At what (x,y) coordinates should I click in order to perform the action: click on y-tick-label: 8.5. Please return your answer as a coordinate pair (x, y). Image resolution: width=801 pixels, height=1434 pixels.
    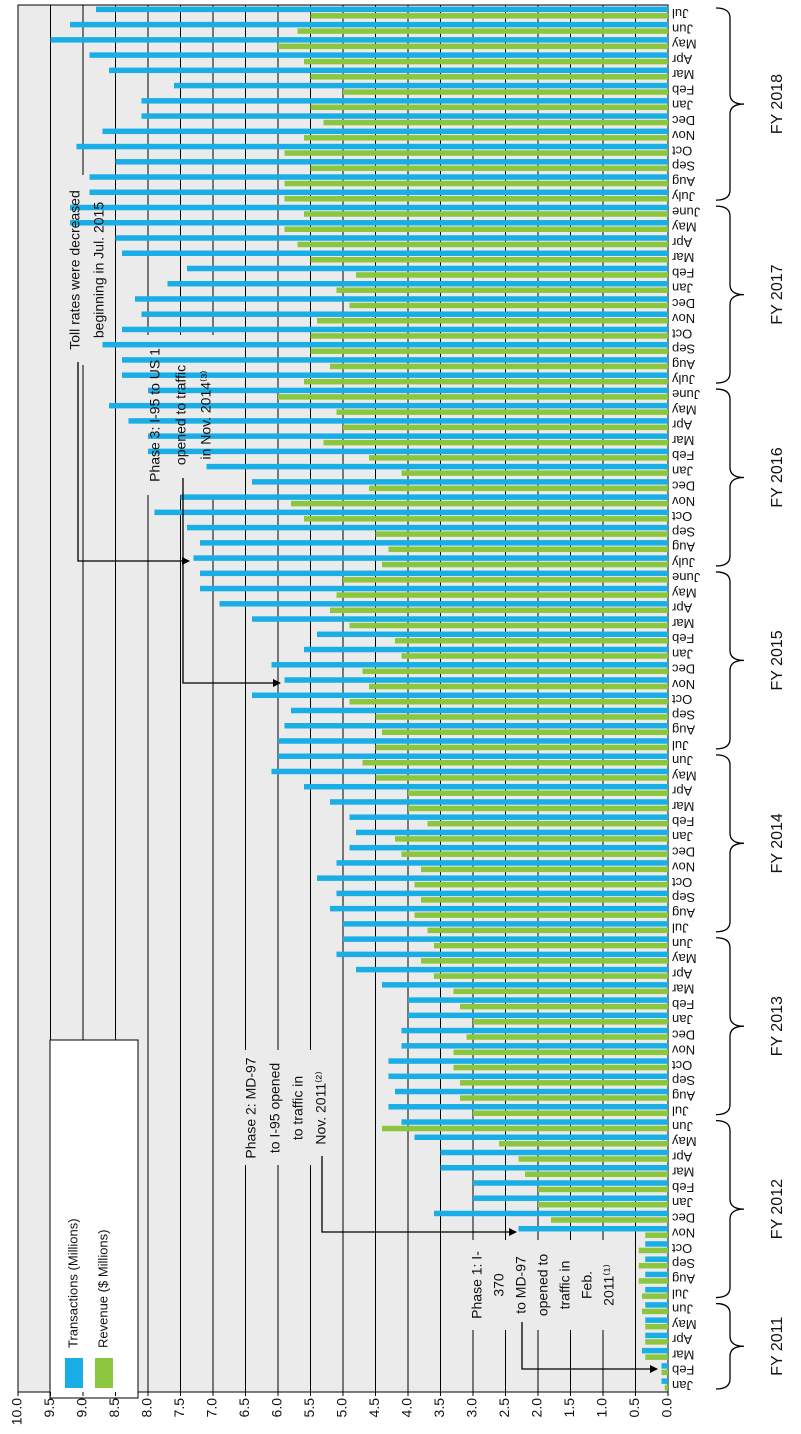
    Looking at the image, I should click on (114, 1408).